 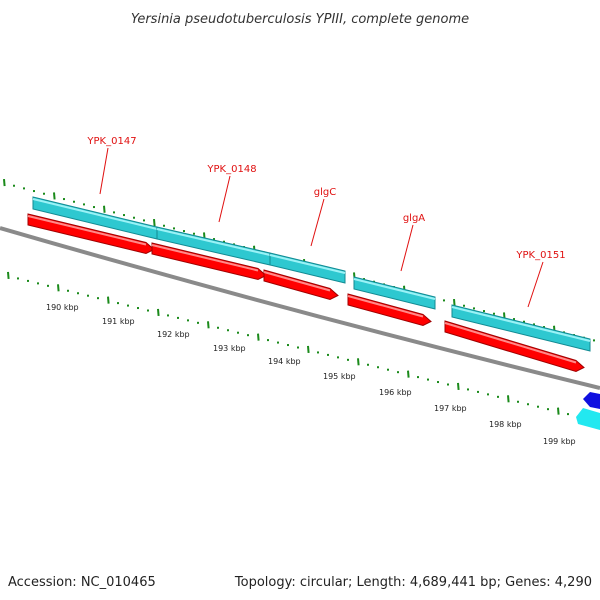 What do you see at coordinates (82, 582) in the screenshot?
I see `accession-label: Accession: NC_010465` at bounding box center [82, 582].